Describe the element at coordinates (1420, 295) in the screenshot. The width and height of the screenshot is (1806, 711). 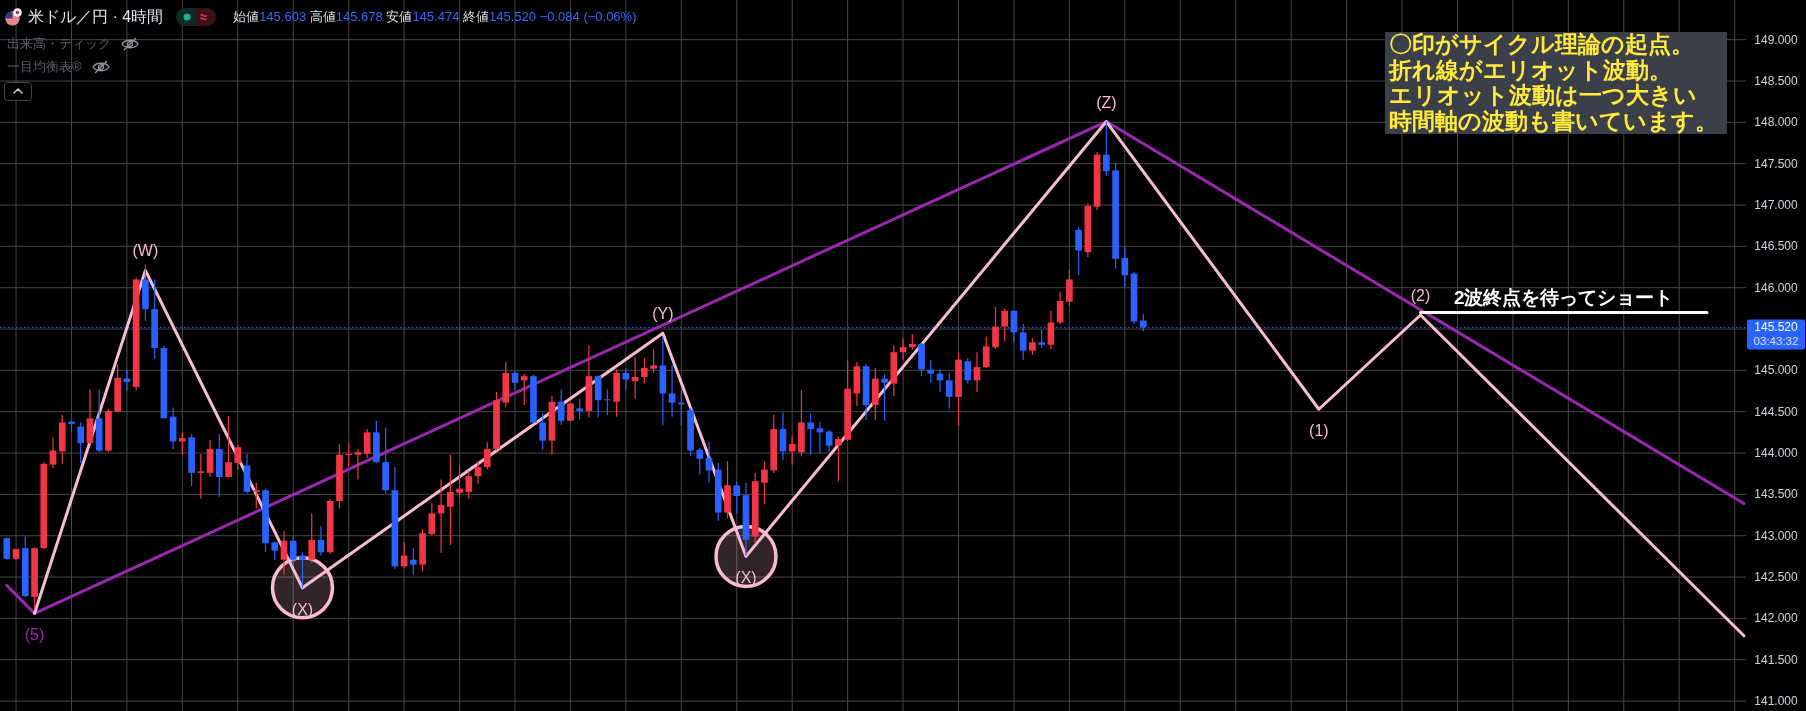
I see `annotation: (2)` at that location.